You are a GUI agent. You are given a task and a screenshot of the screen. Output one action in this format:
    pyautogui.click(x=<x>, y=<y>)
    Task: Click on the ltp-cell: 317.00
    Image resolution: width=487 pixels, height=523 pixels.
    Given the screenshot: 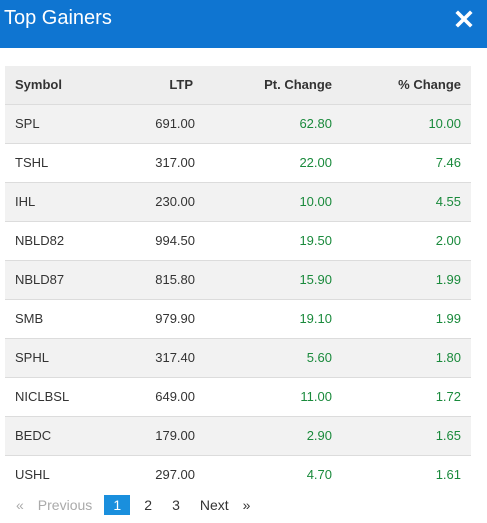 What is the action you would take?
    pyautogui.click(x=175, y=162)
    